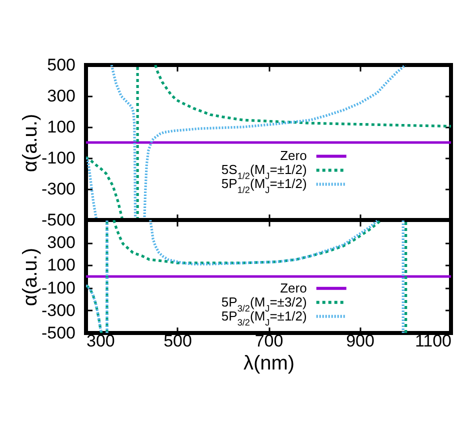 This screenshot has width=463, height=436. Describe the element at coordinates (433, 341) in the screenshot. I see `x-tick-label: 1100` at that location.